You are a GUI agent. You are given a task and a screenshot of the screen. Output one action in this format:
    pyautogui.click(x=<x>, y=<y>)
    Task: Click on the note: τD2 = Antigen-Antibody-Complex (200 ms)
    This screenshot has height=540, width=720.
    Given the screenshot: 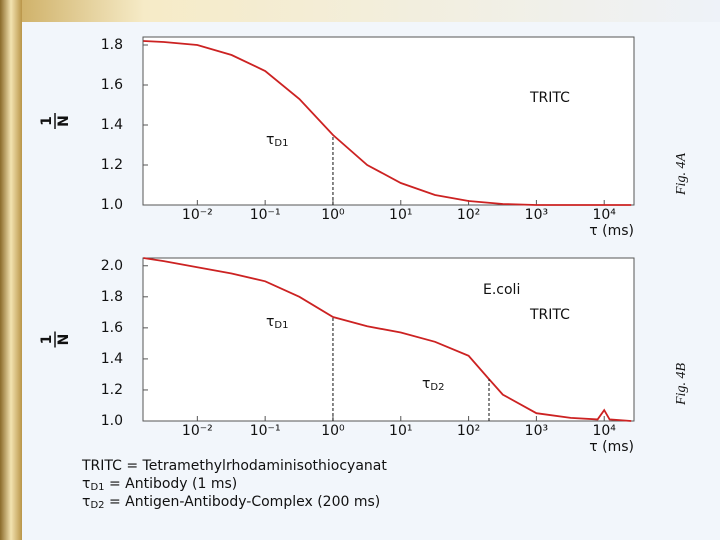 What is the action you would take?
    pyautogui.click(x=231, y=502)
    